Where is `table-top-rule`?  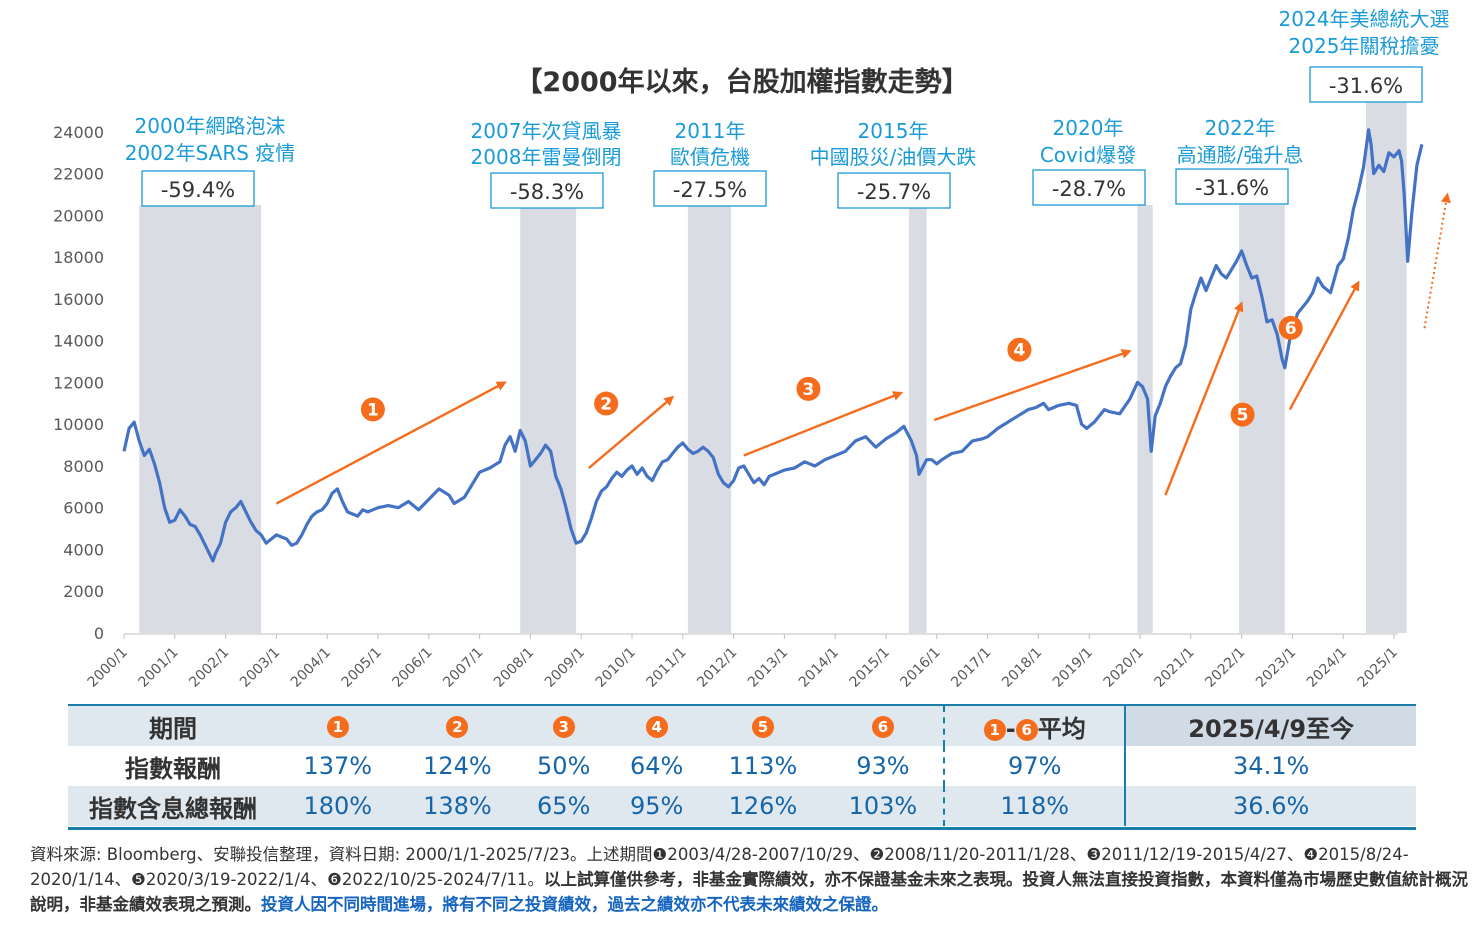 table-top-rule is located at coordinates (742, 705).